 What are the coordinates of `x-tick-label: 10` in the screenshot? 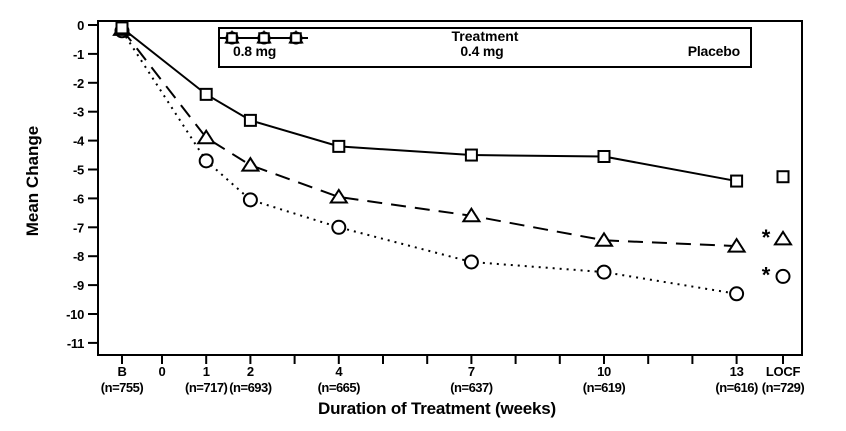 It's located at (604, 371).